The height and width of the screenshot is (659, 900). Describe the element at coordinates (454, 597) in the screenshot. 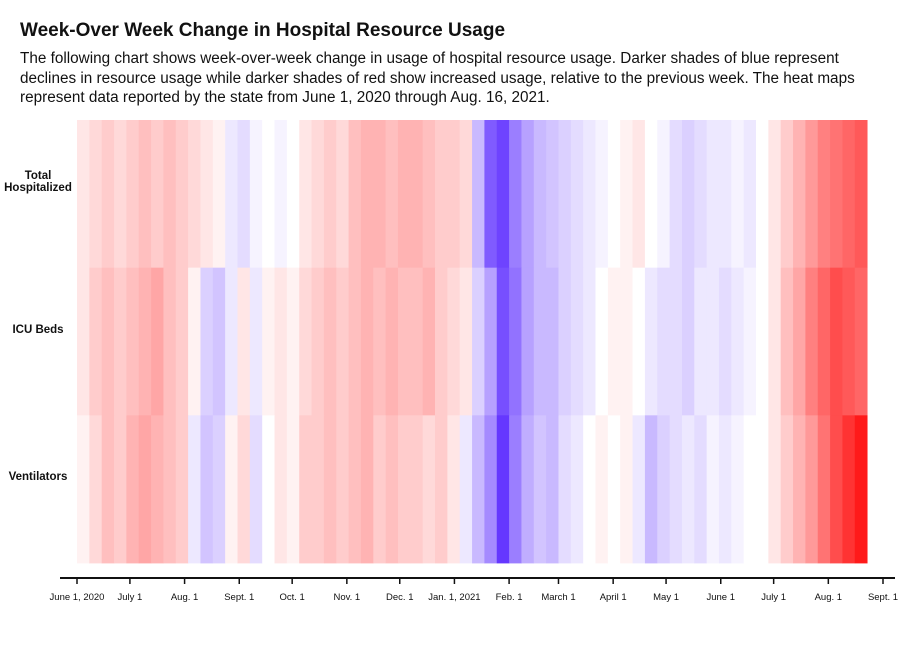

I see `x-tick-label: Jan. 1, 2021` at that location.